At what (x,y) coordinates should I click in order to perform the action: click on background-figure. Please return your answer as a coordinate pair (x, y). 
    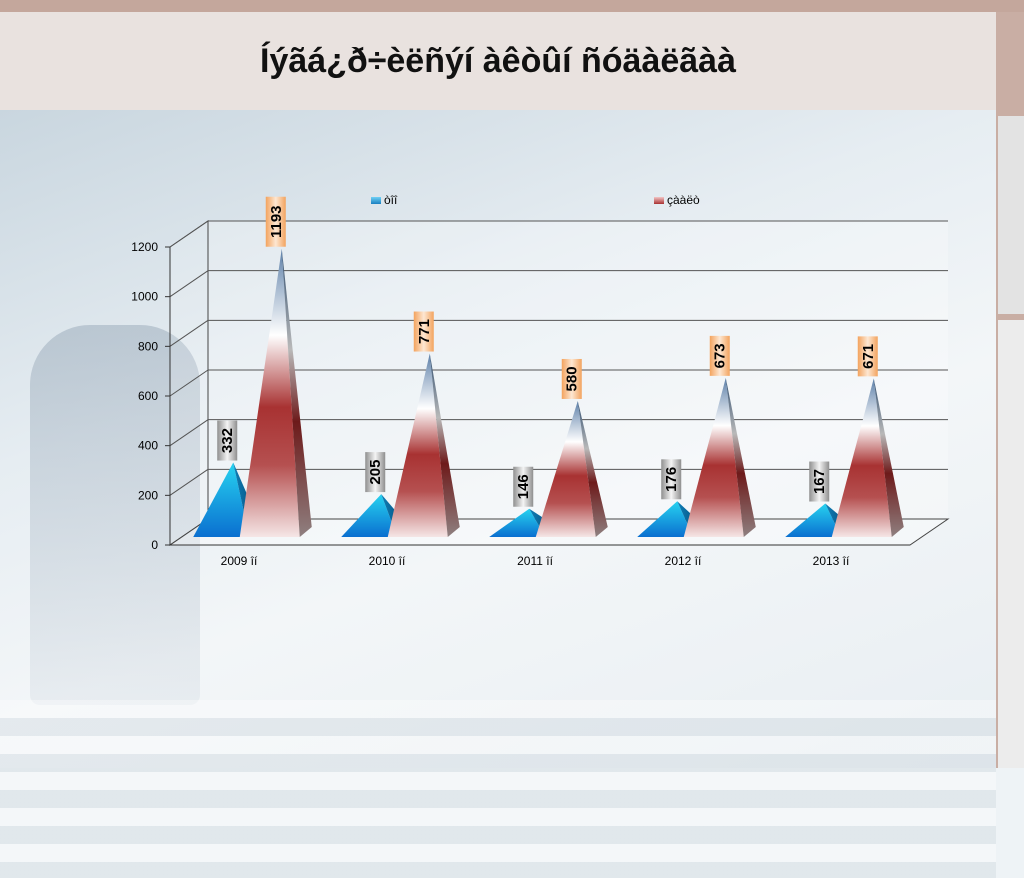
    Looking at the image, I should click on (115, 515).